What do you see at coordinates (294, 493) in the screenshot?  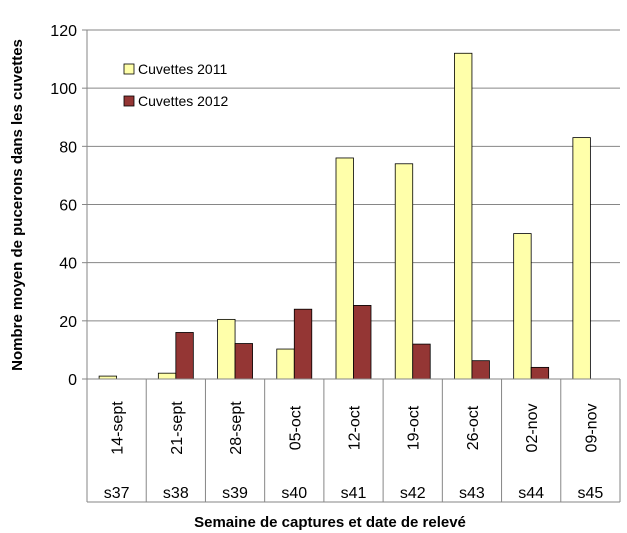 I see `x-week-label: s40` at bounding box center [294, 493].